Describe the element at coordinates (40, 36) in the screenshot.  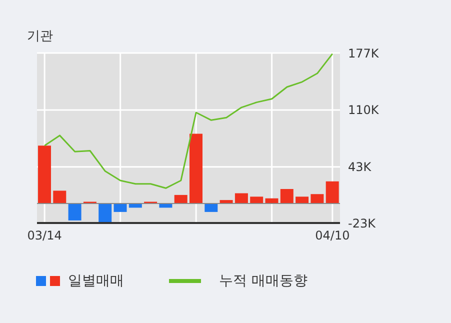
I see `chart-title: 기관` at that location.